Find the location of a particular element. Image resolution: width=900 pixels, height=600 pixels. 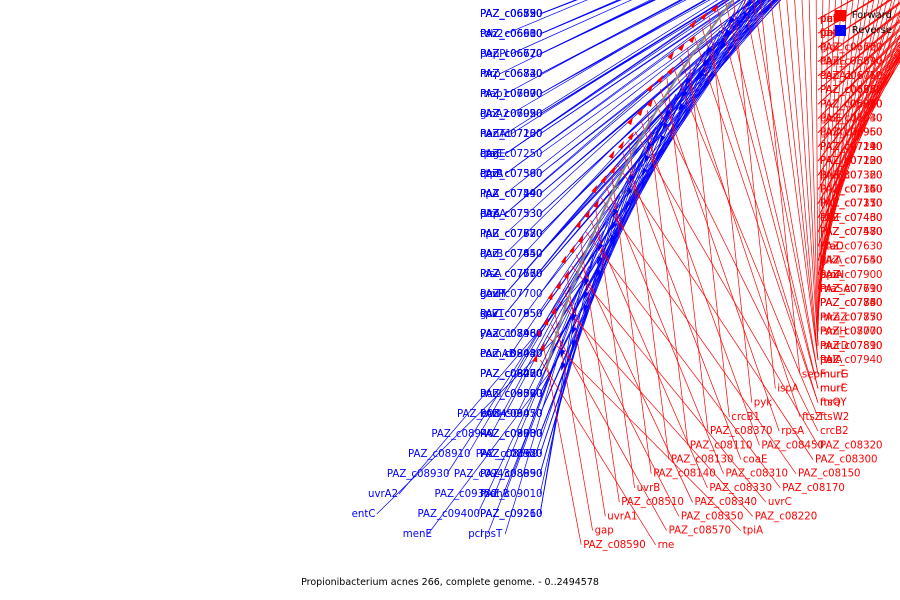

gene-label: PAZ_c06950 is located at coordinates (851, 133).